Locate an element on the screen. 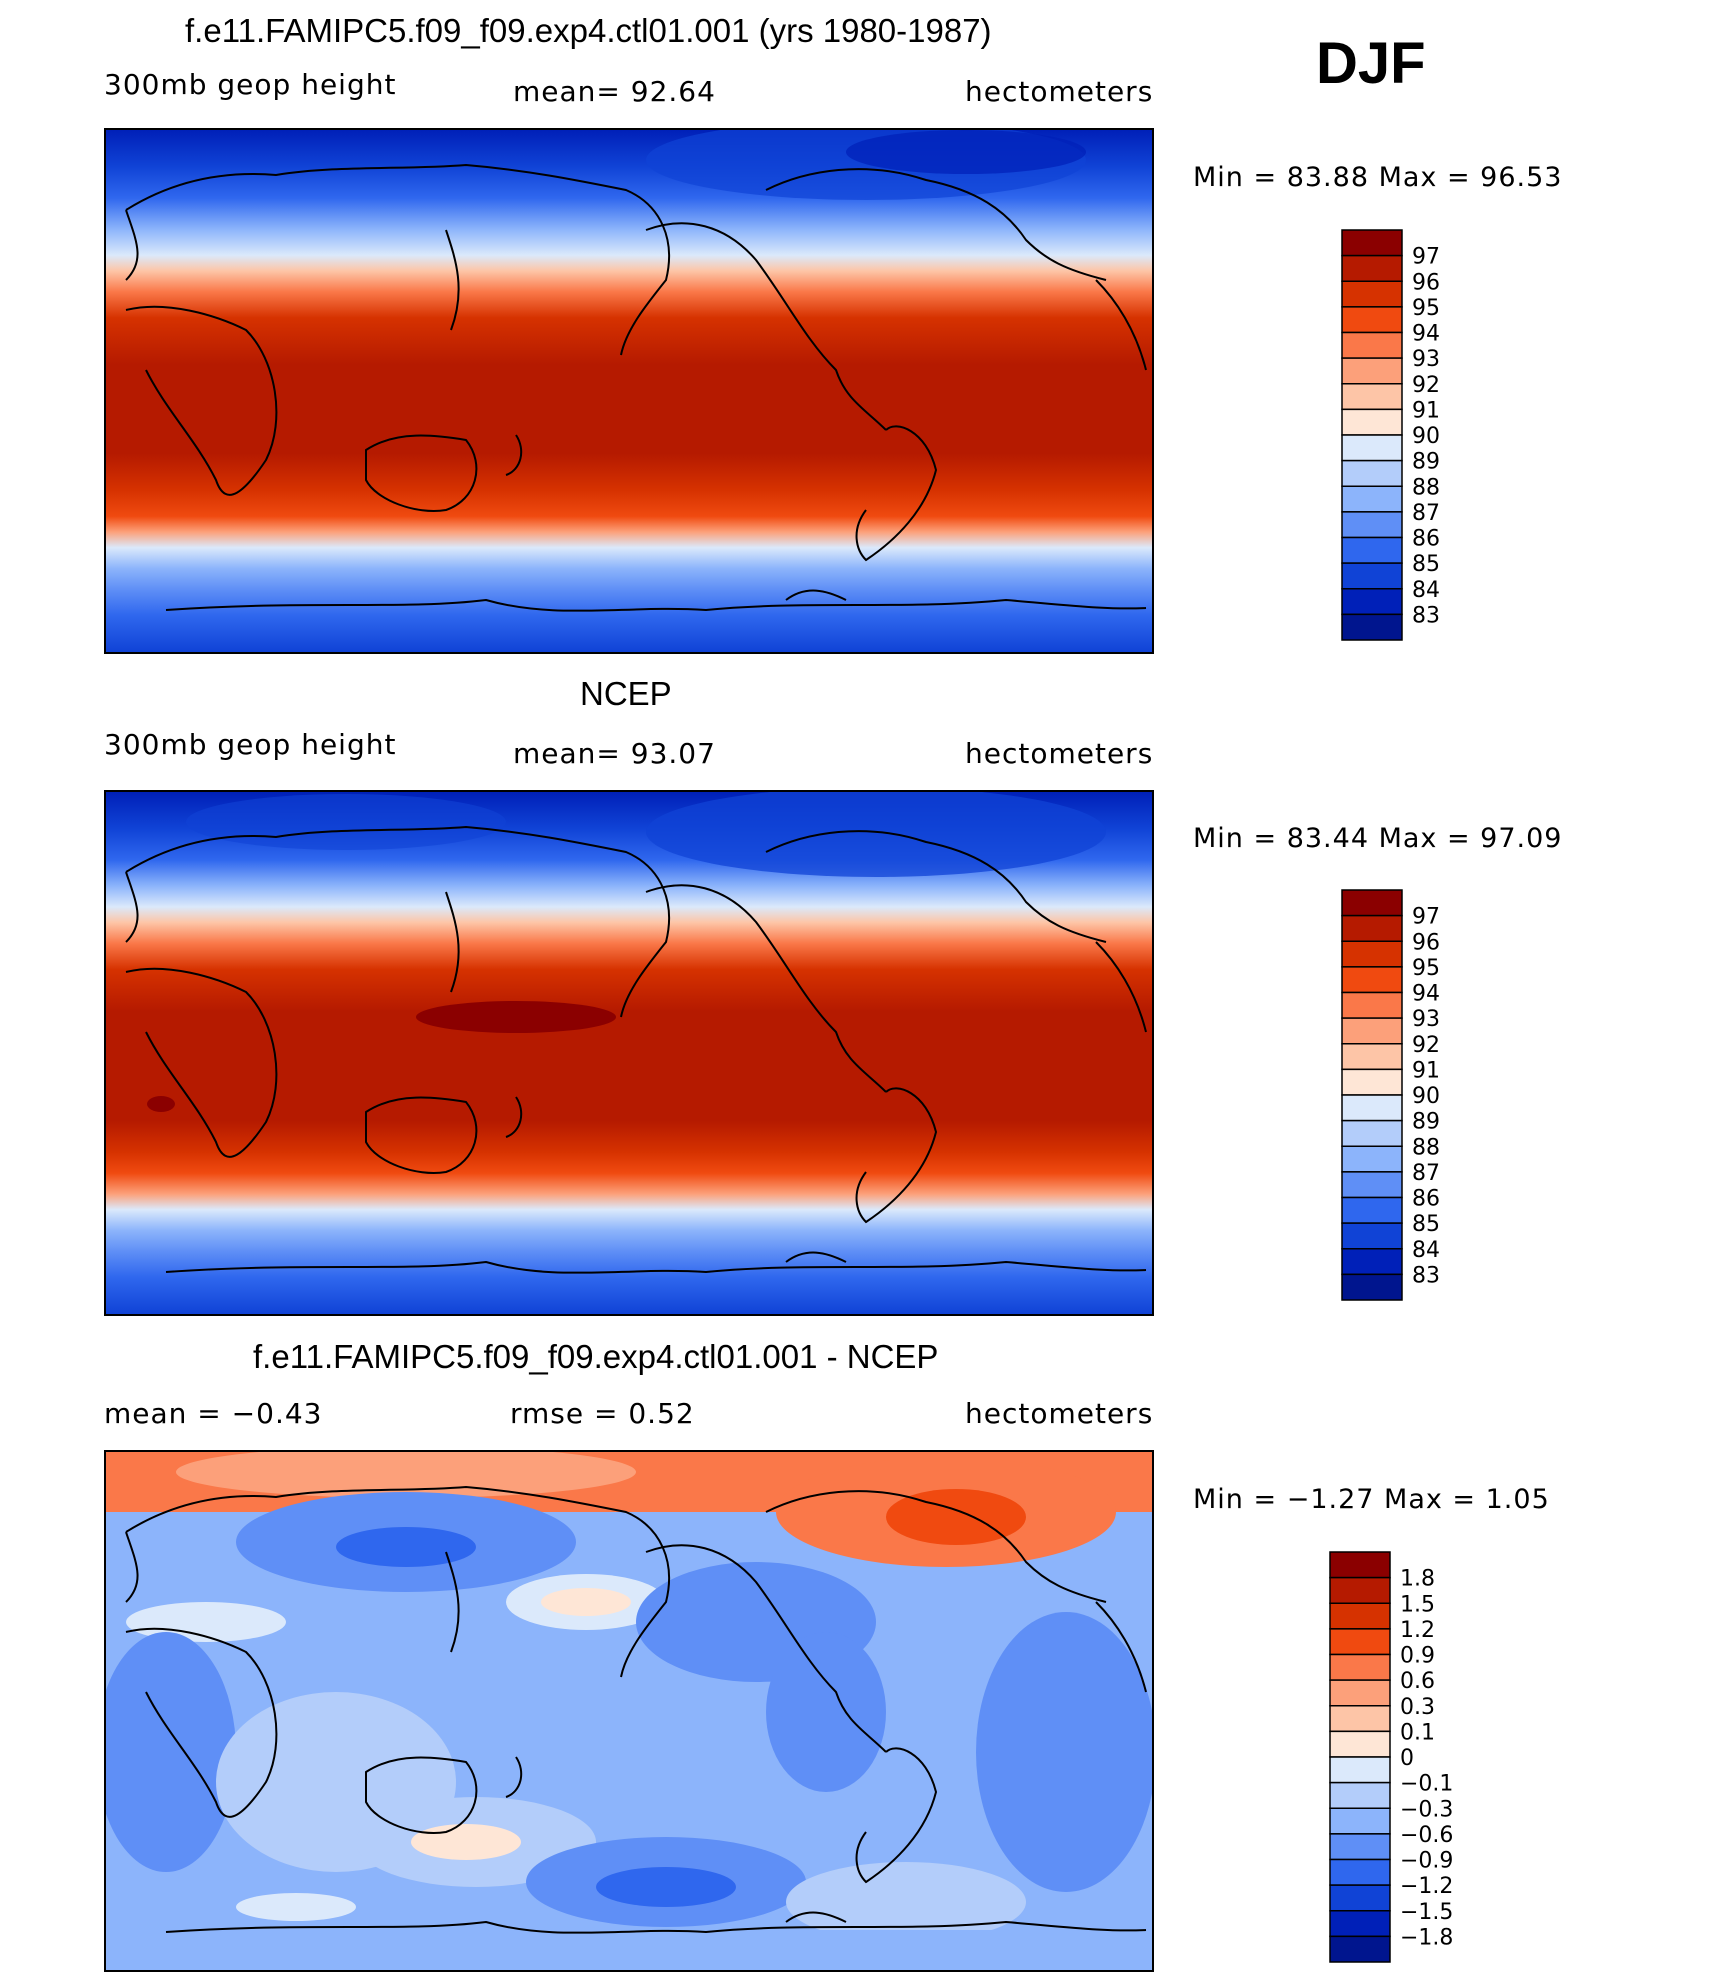  panel2-variable-label: 300mb geop height is located at coordinates (250, 744).